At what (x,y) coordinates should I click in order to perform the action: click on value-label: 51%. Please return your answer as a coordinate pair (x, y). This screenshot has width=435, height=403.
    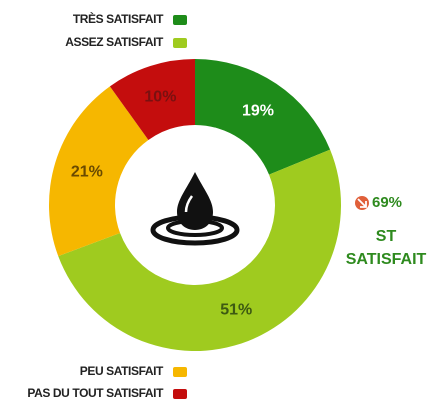
    Looking at the image, I should click on (236, 309).